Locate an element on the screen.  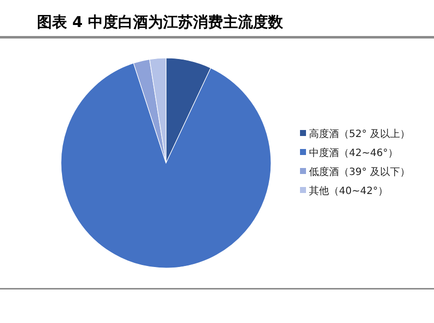
legend-label: 低度酒（39° 及以下） is located at coordinates (359, 172).